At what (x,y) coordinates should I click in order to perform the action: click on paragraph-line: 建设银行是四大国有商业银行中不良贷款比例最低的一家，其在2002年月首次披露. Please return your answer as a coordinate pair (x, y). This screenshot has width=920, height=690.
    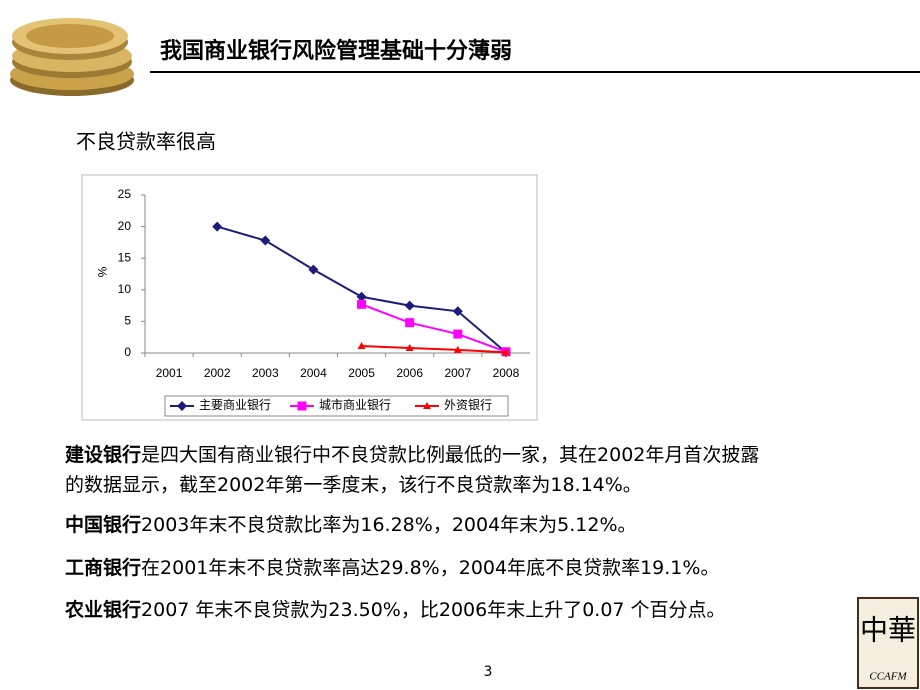
    Looking at the image, I should click on (412, 454).